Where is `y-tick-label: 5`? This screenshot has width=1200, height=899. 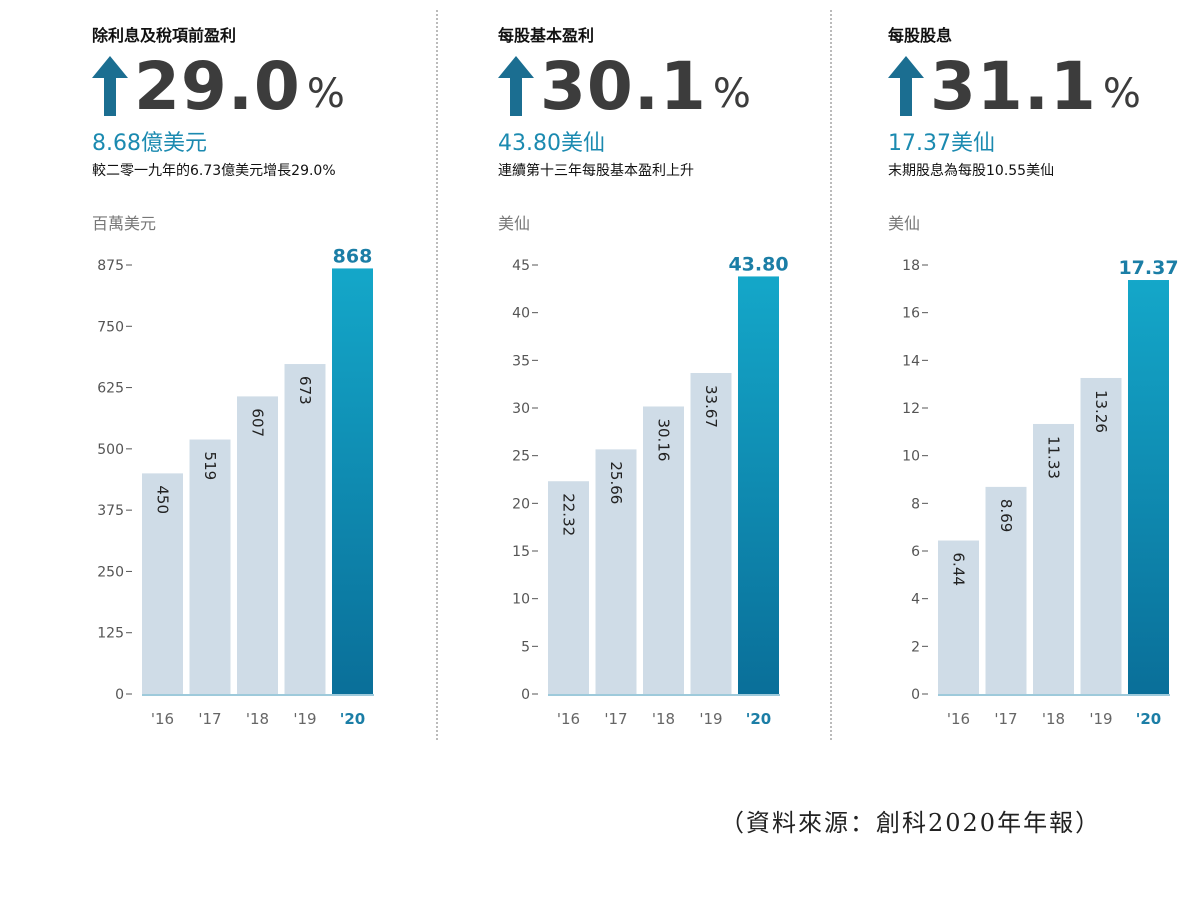
y-tick-label: 5 is located at coordinates (525, 647).